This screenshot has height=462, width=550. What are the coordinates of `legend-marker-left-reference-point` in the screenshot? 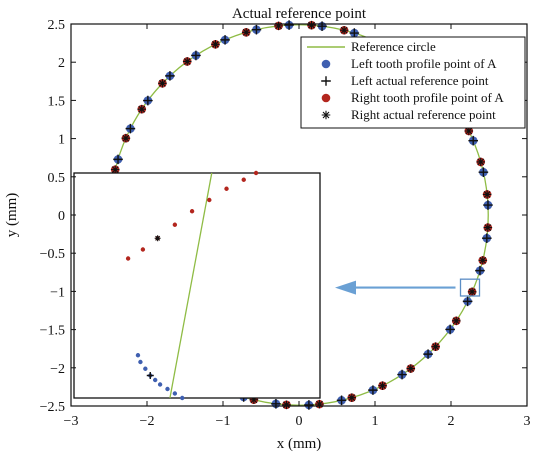 It's located at (326, 81).